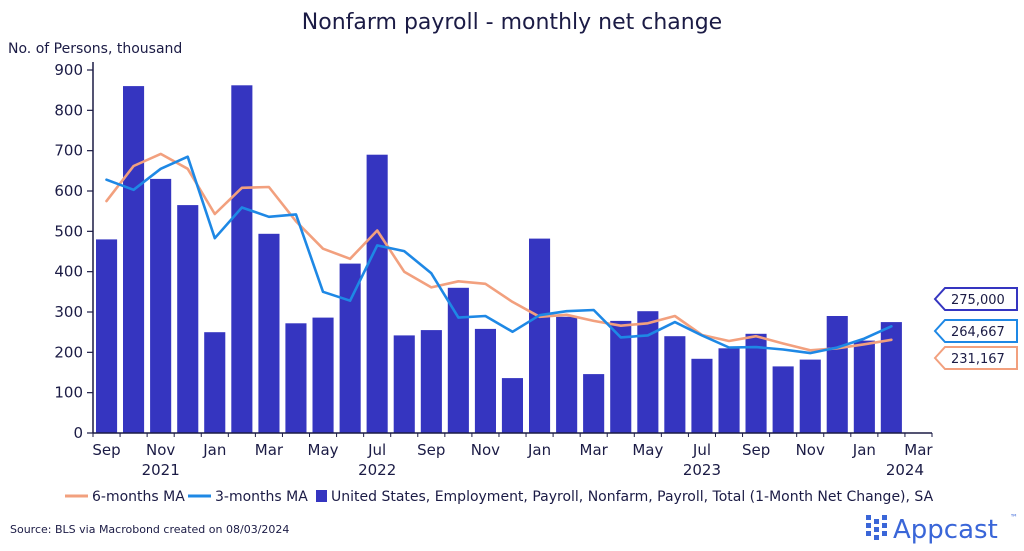 Image resolution: width=1024 pixels, height=551 pixels. What do you see at coordinates (68, 70) in the screenshot?
I see `y-tick-label: 900` at bounding box center [68, 70].